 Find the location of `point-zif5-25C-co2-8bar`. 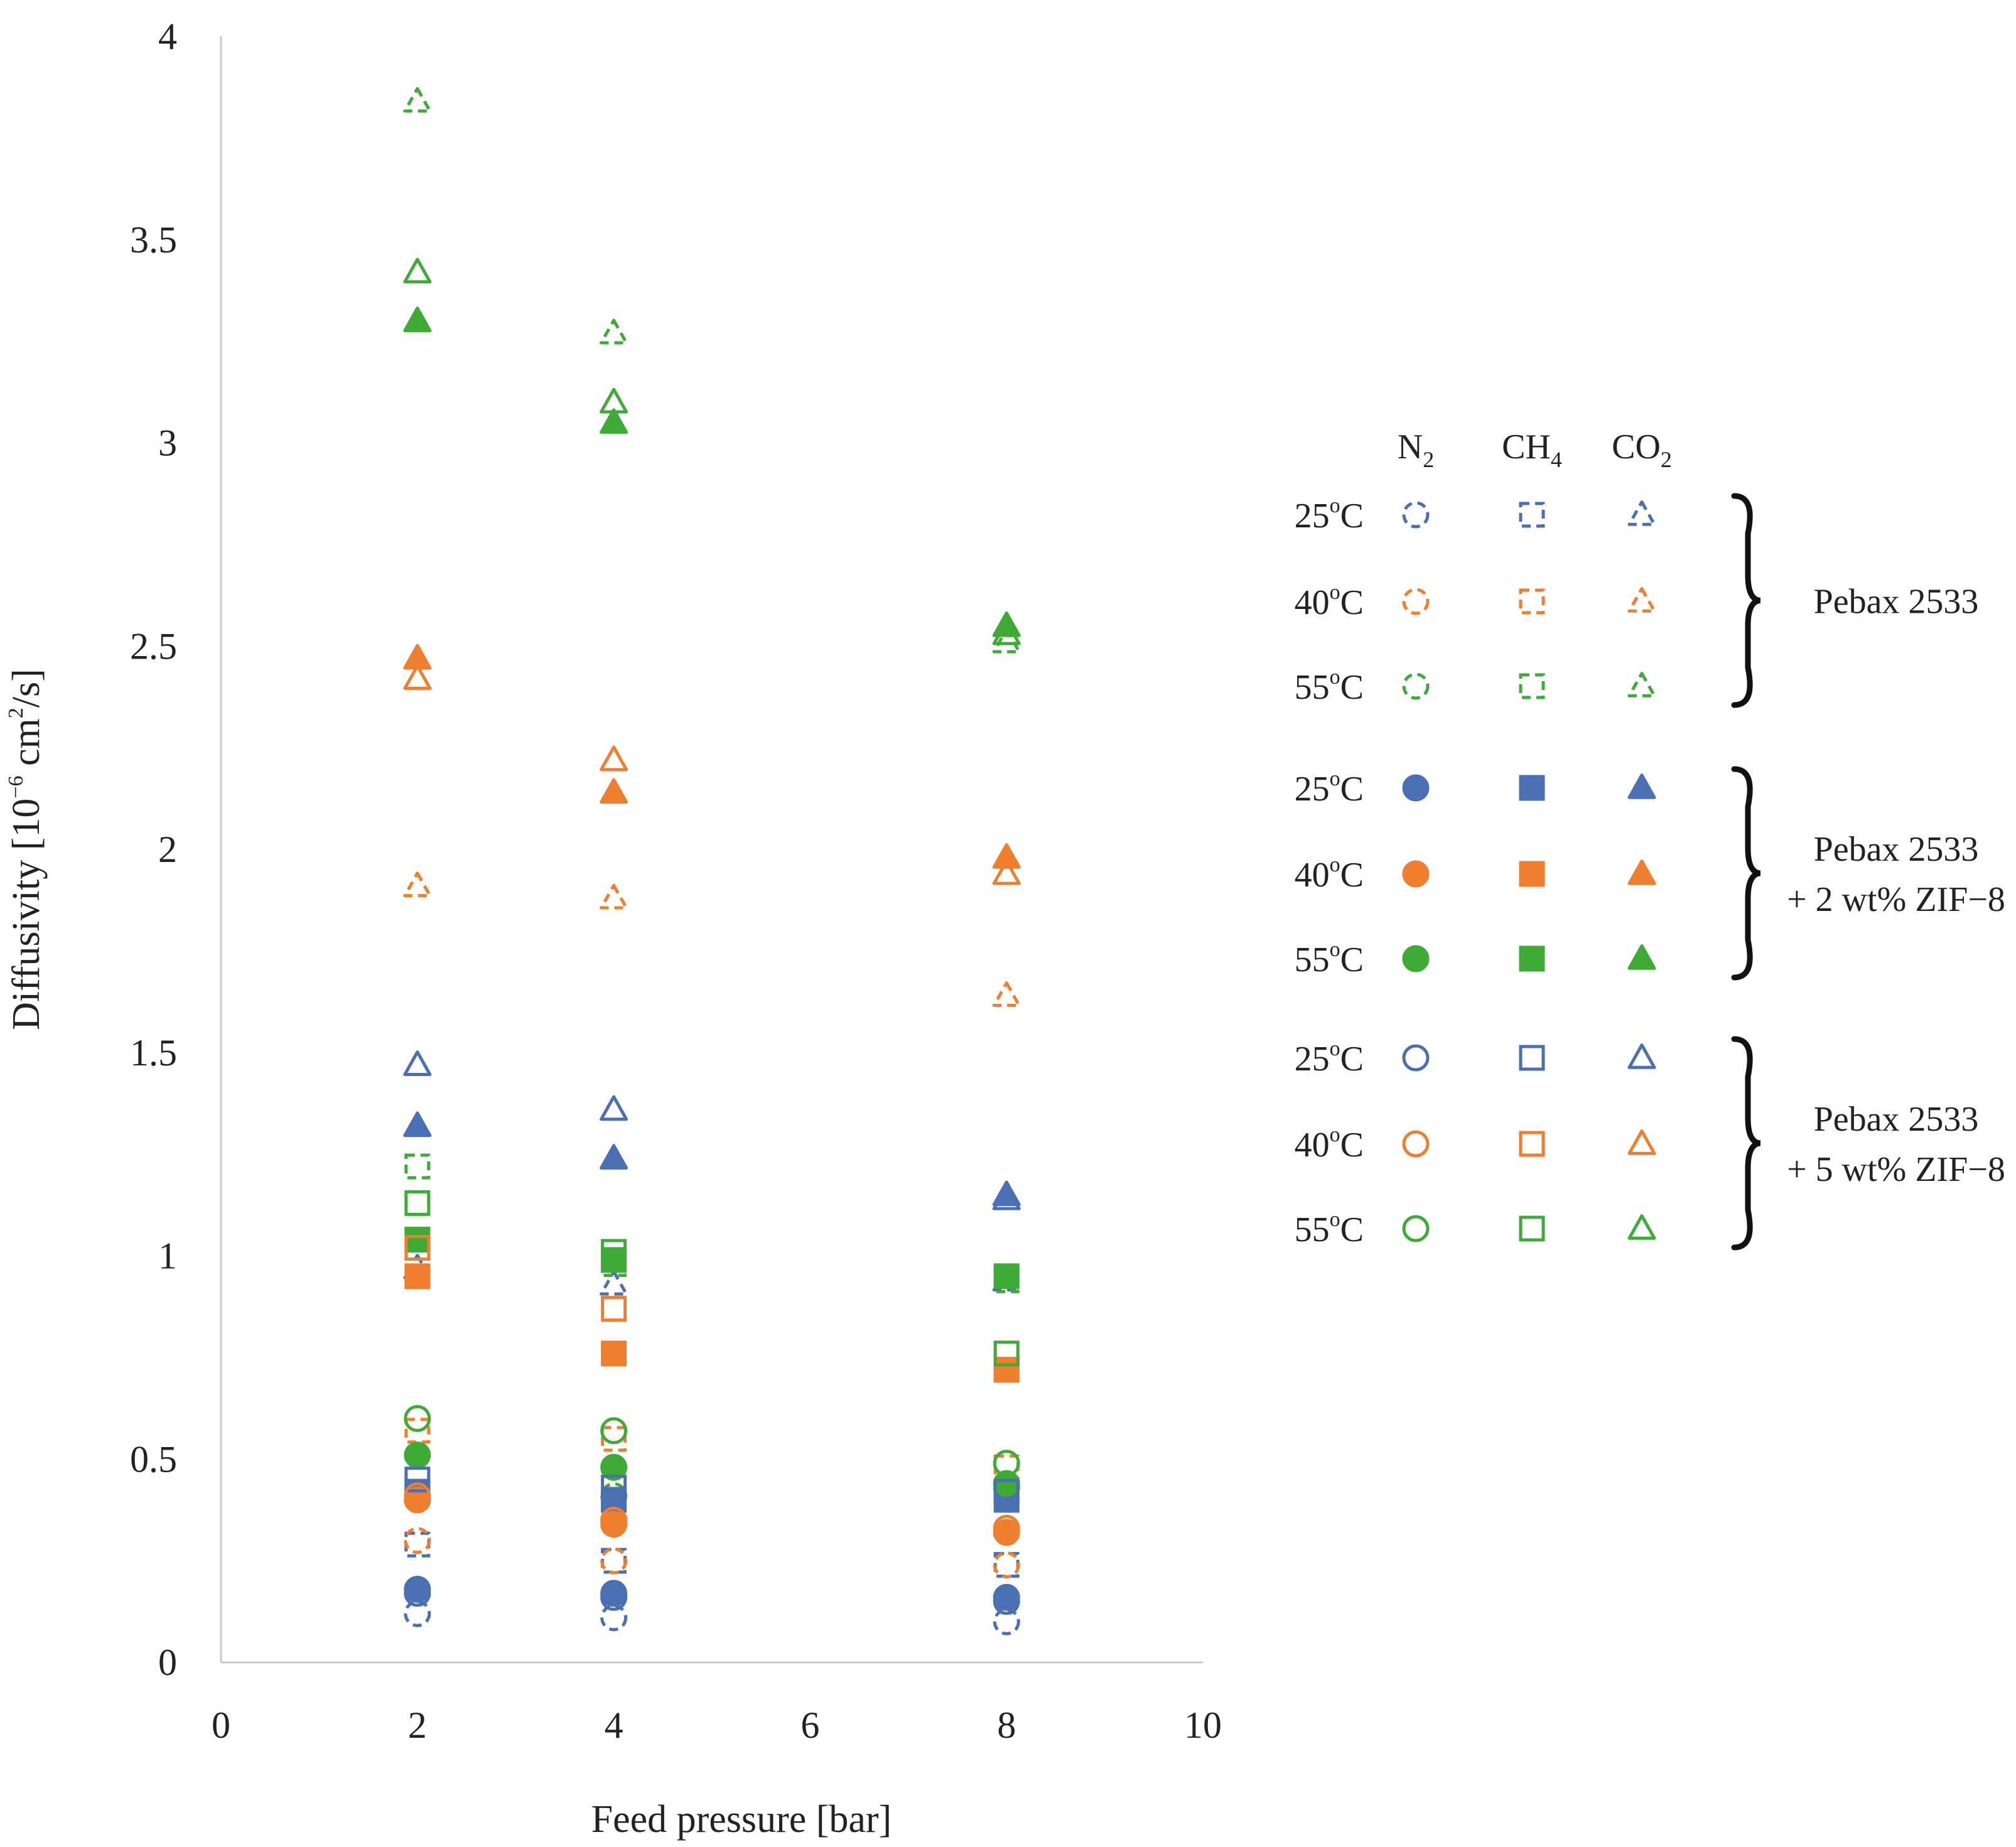

point-zif5-25C-co2-8bar is located at coordinates (1006, 1197).